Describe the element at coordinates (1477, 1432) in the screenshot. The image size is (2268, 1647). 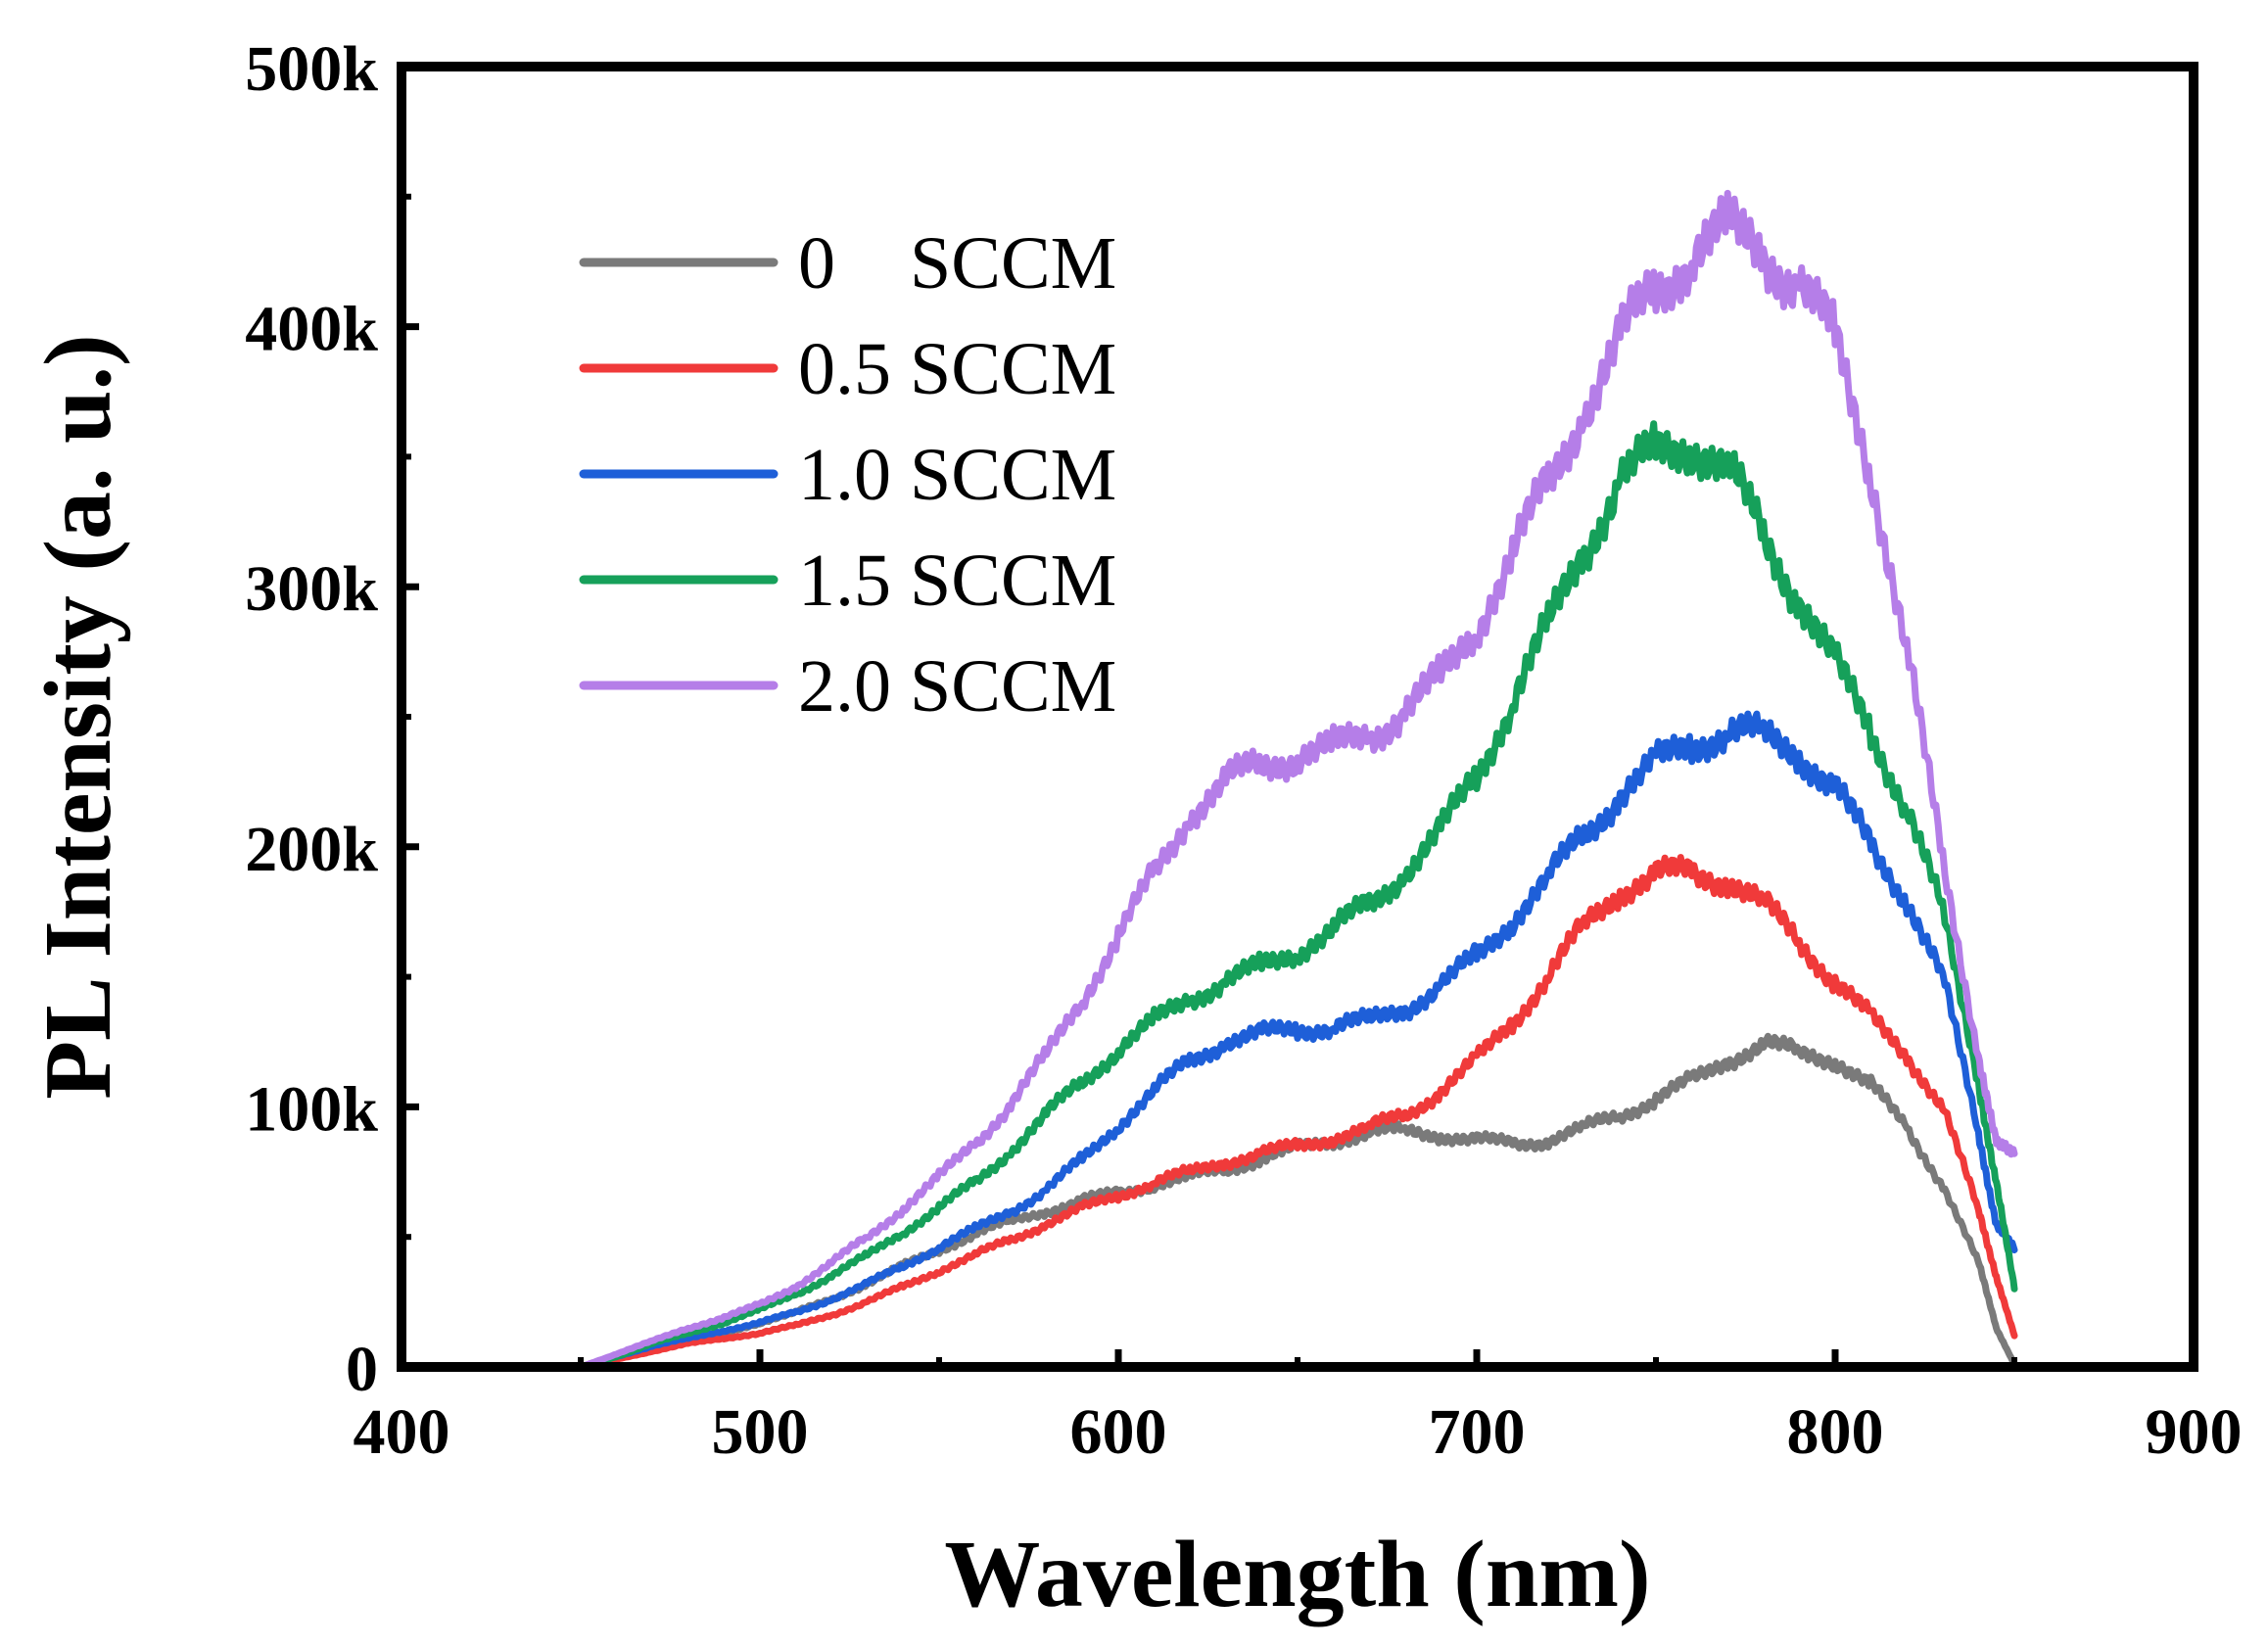
I see `x-tick-label: 700` at that location.